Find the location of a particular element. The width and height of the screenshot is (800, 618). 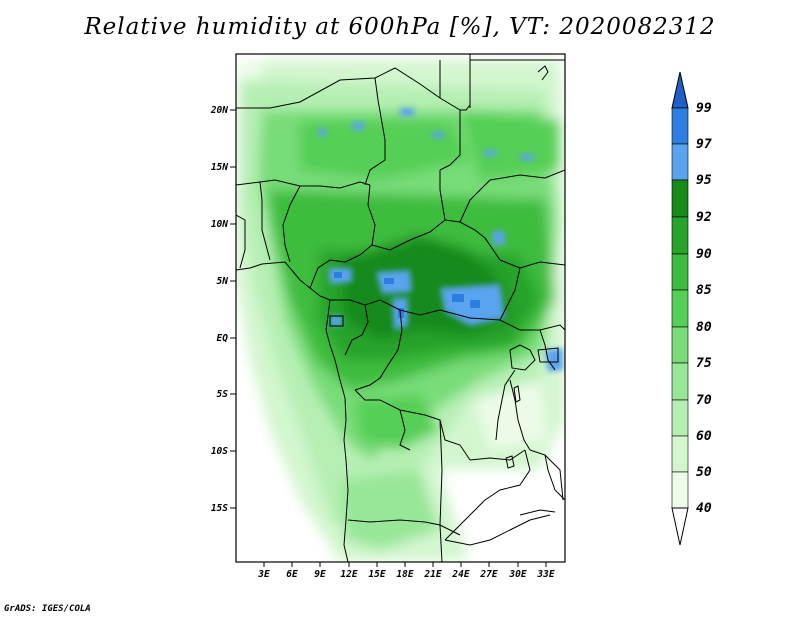

colorbar-label: 70 is located at coordinates (704, 400).